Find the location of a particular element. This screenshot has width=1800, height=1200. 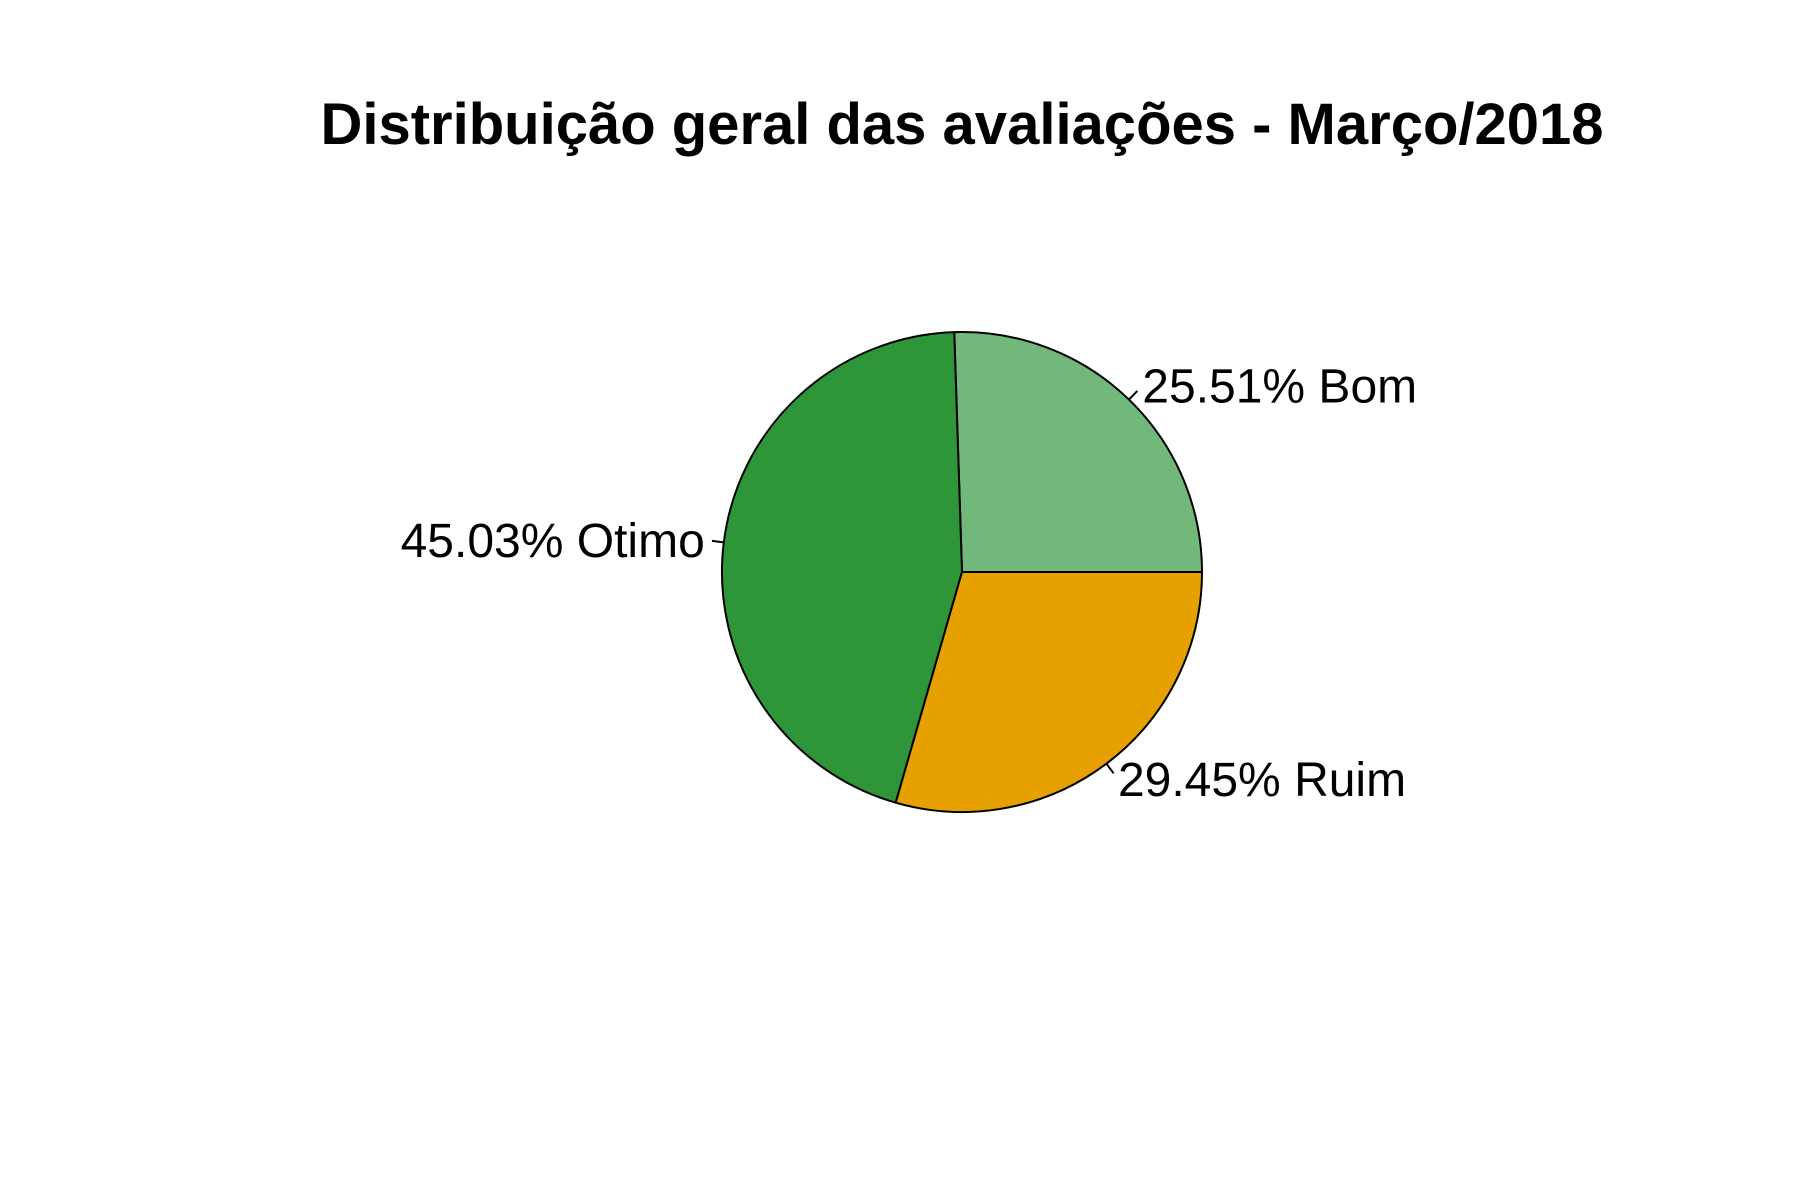

label-leader-lines is located at coordinates (925, 582).